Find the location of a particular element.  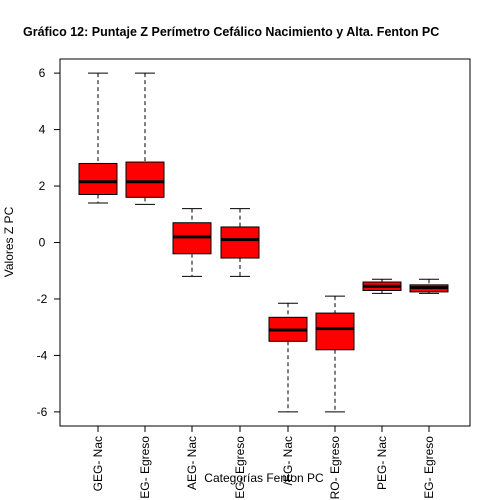

y-axis: -6 -4 -2 0 2 4 6 is located at coordinates (49, 242).